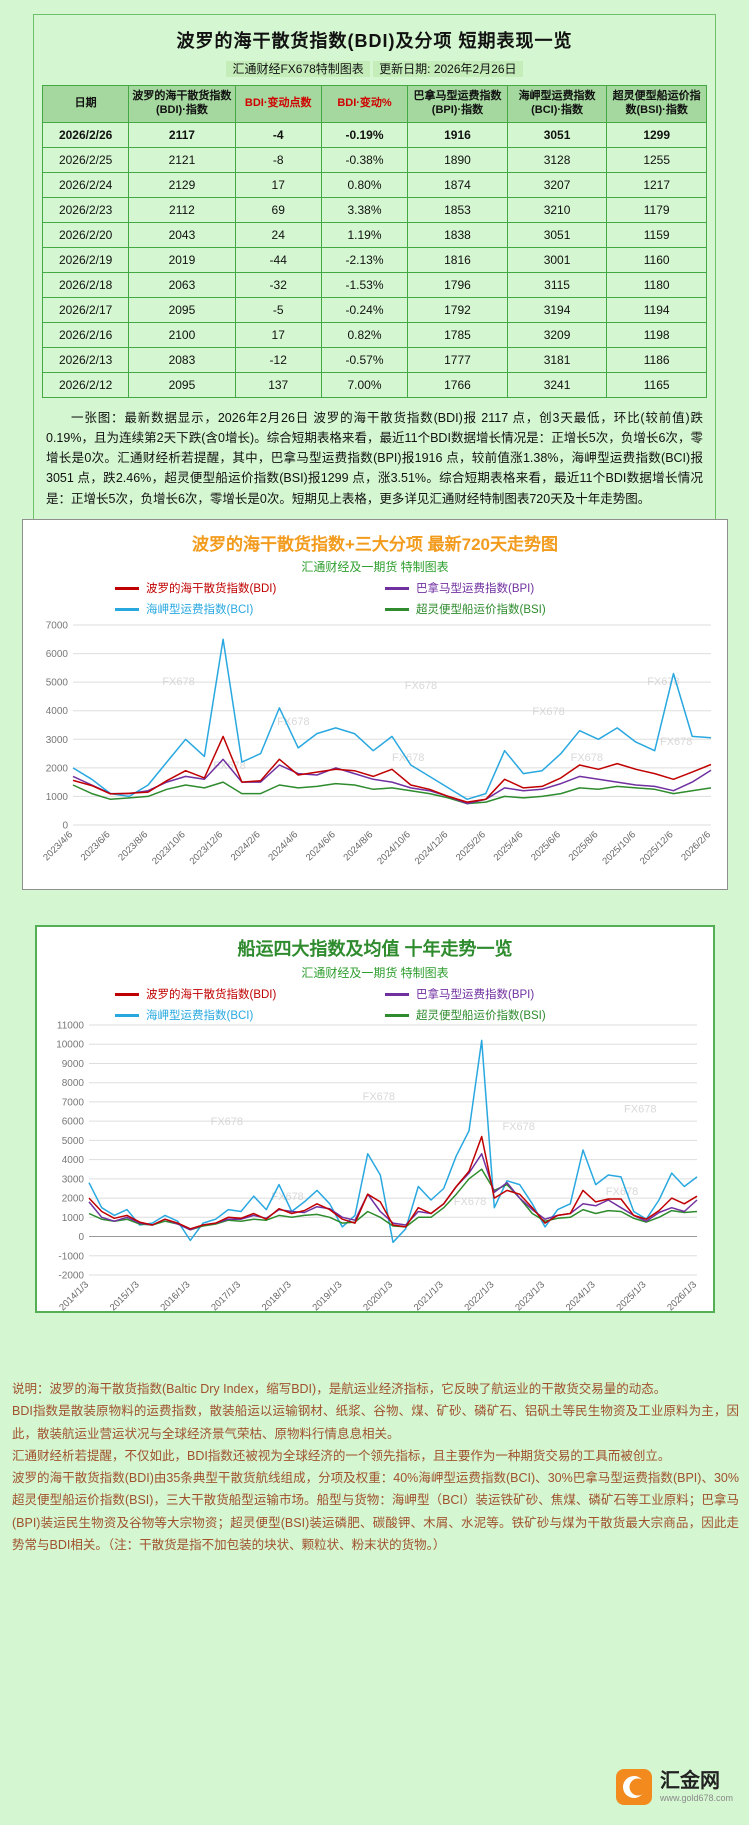 The image size is (749, 1825). What do you see at coordinates (364, 184) in the screenshot?
I see `table-cell: 0.80%` at bounding box center [364, 184].